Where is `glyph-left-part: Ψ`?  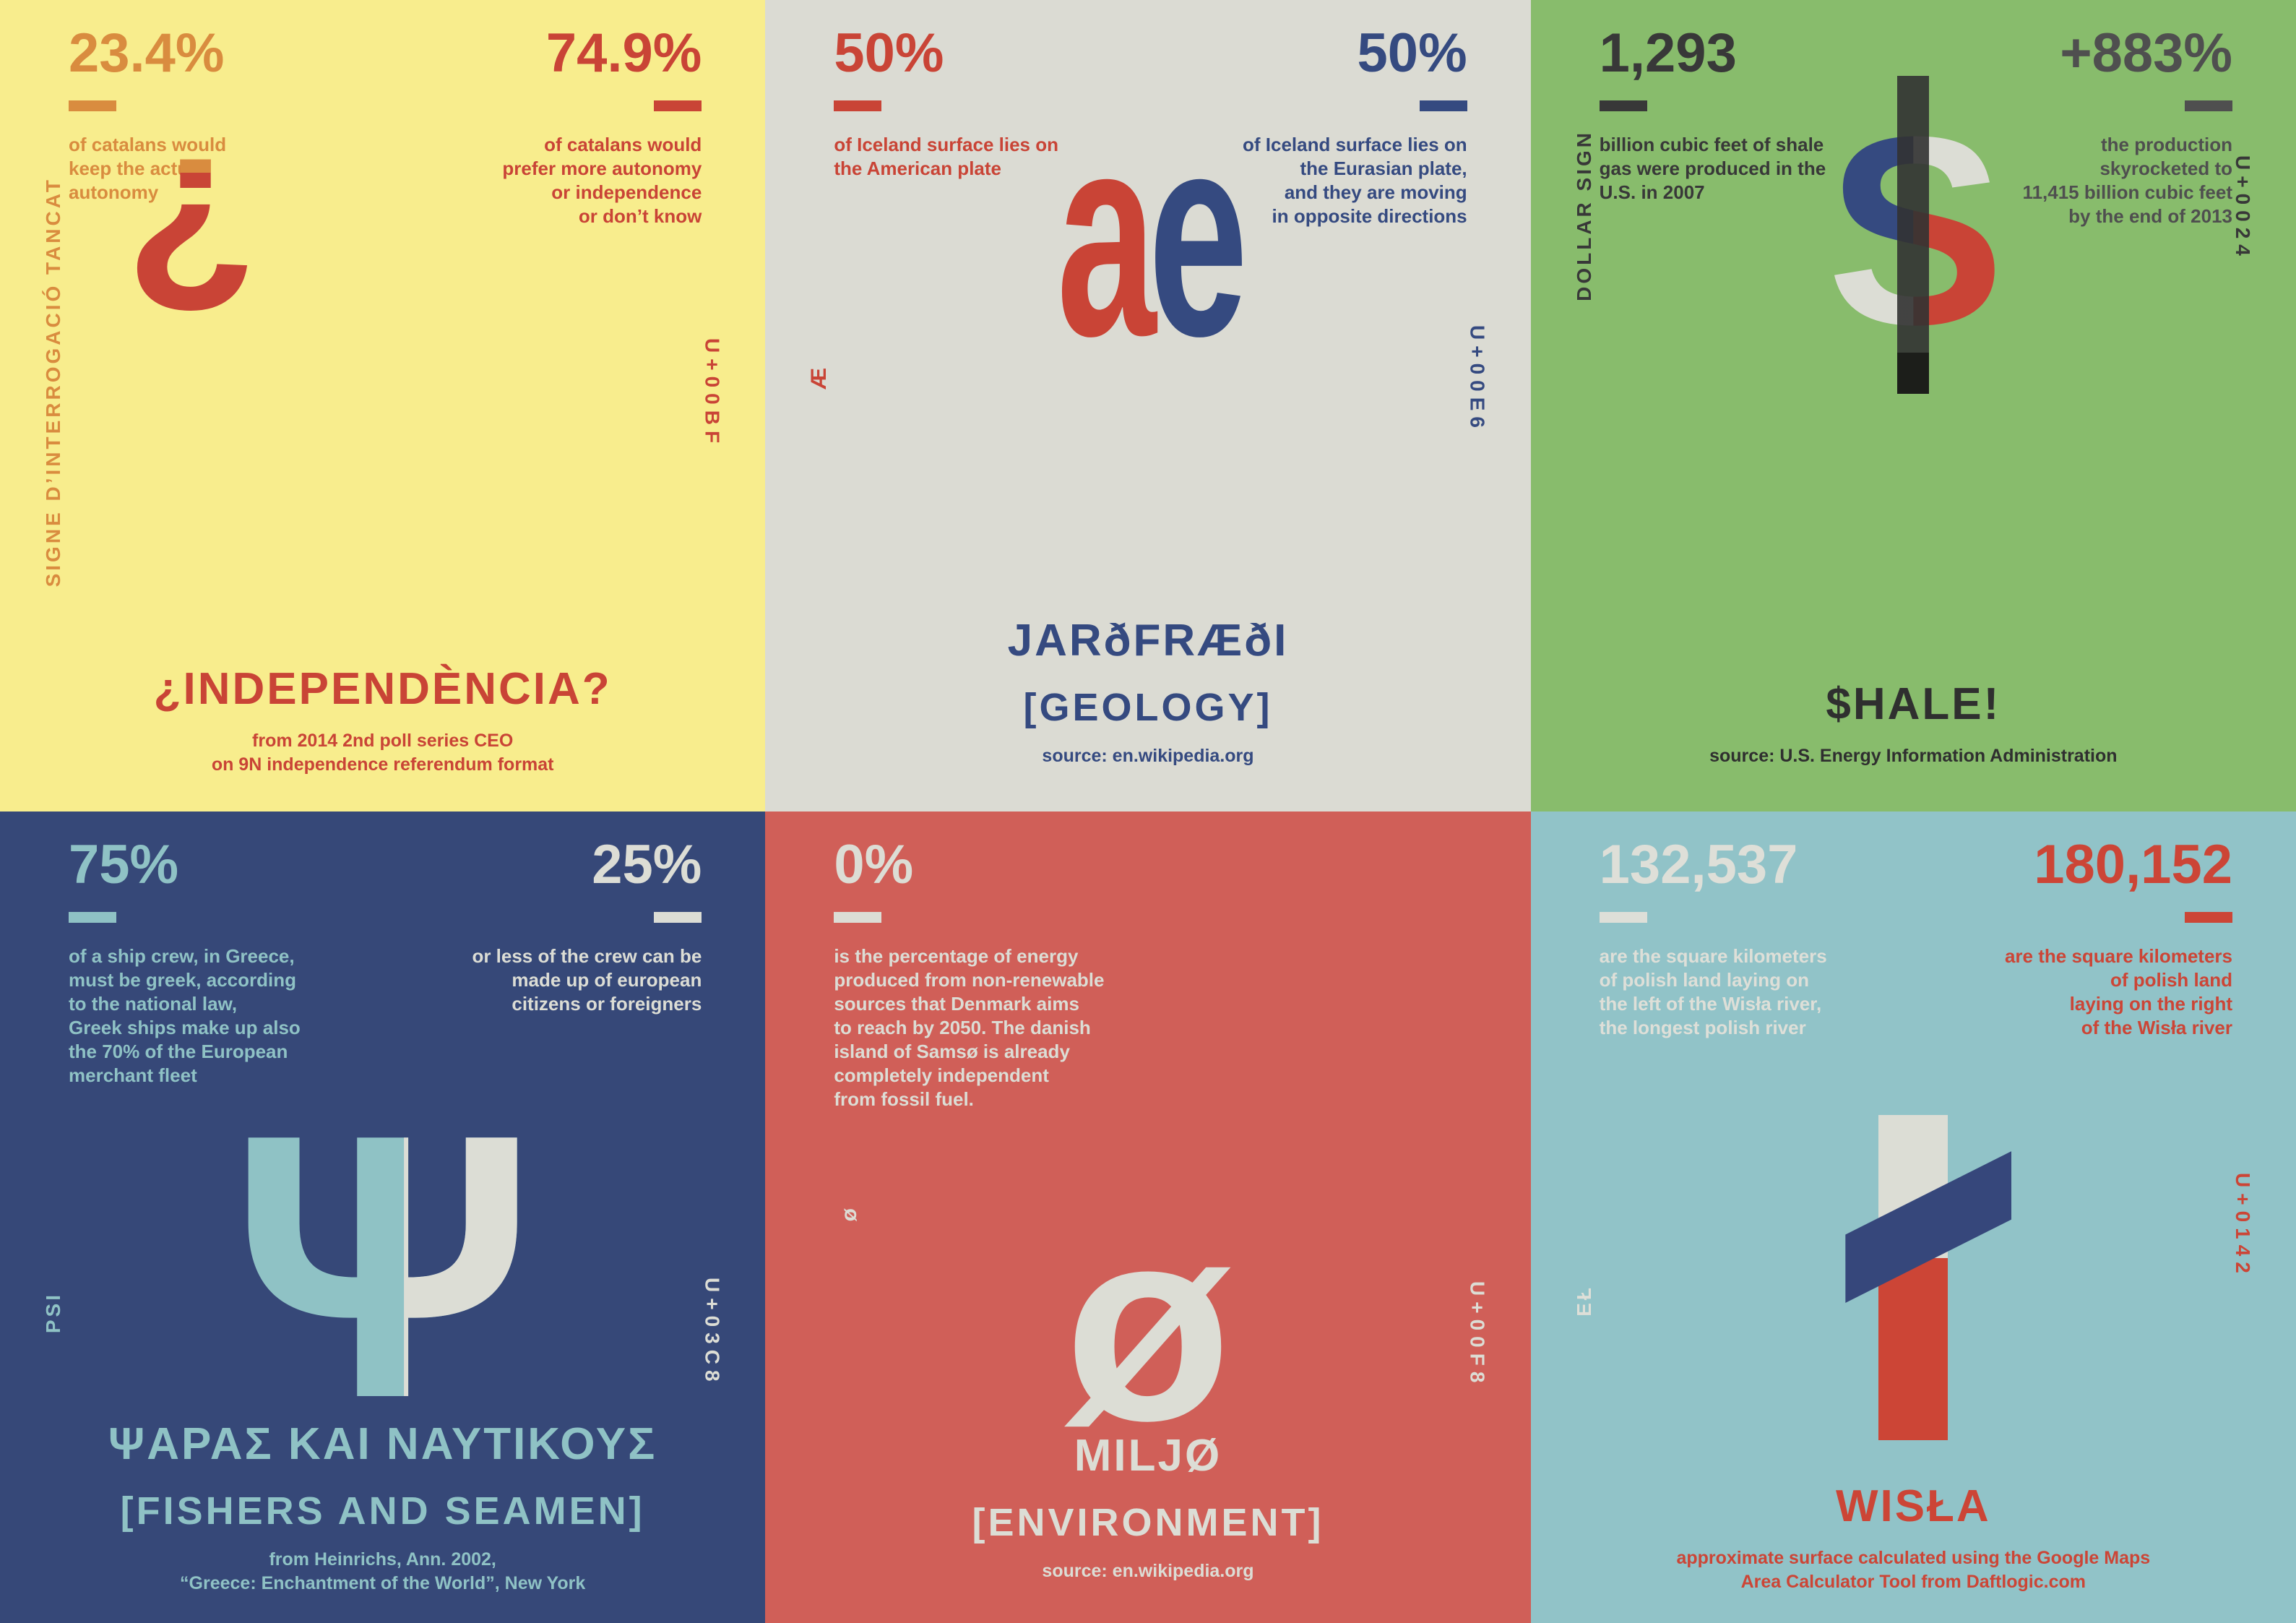
glyph-left-part: Ψ is located at coordinates (382, 1266).